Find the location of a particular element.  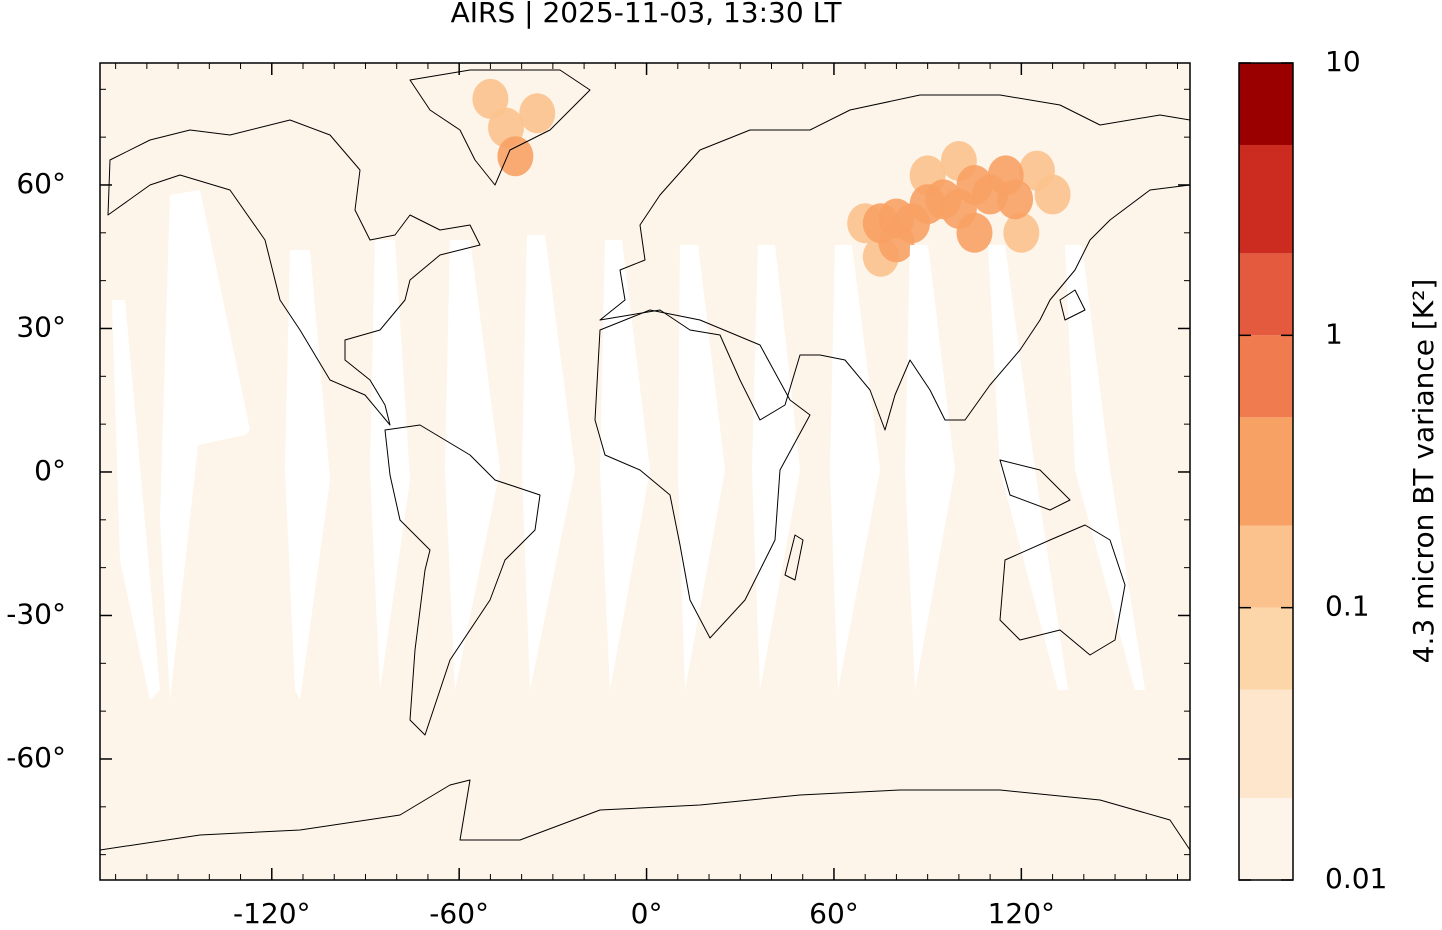

y-tick-label: 0° is located at coordinates (50, 470).